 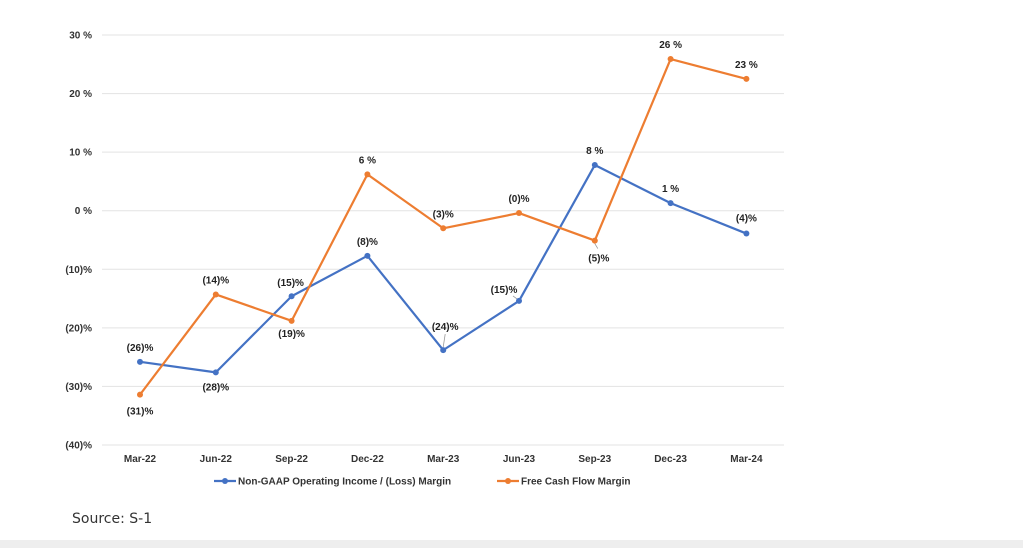 I want to click on data-label: (8)%, so click(x=367, y=242).